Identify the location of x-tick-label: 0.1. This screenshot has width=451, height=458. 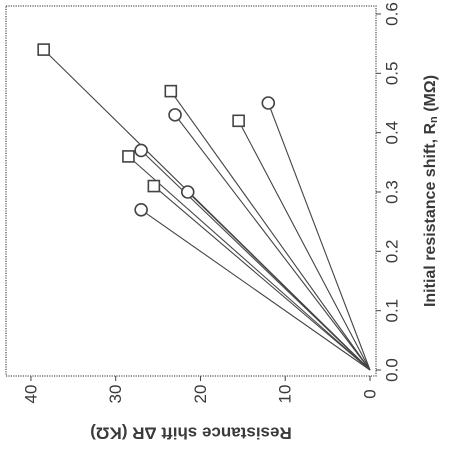
(392, 311).